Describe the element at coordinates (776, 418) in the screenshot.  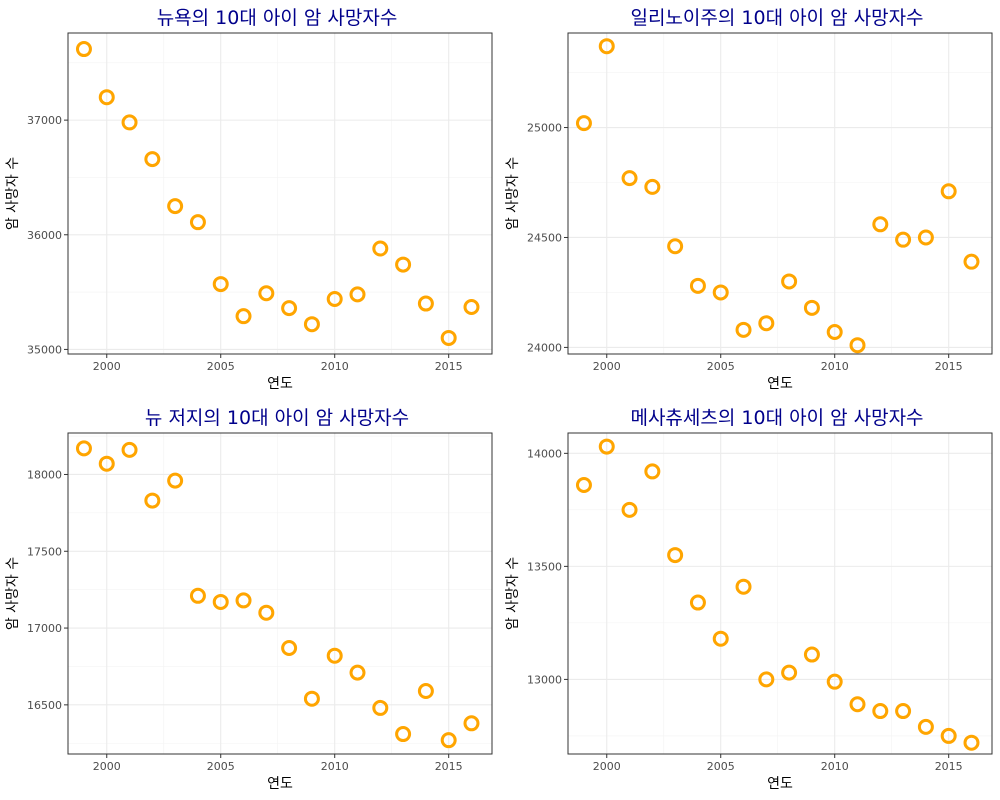
I see `chart-title: 메사츄세츠의 10대 아이 암 사망자수` at that location.